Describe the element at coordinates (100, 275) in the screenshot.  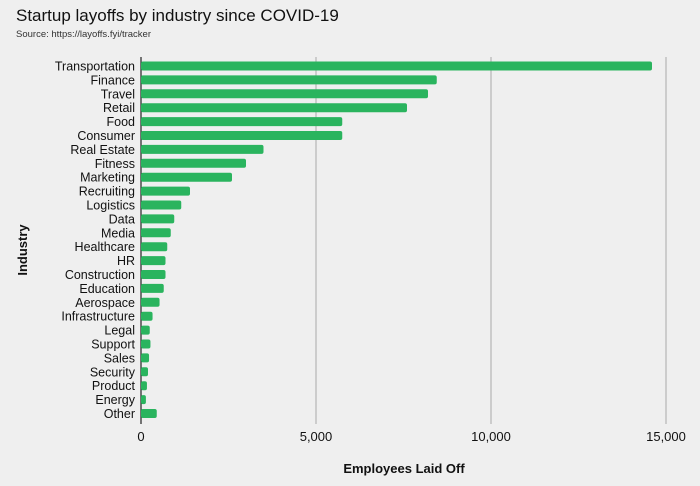
I see `category-label: Construction` at that location.